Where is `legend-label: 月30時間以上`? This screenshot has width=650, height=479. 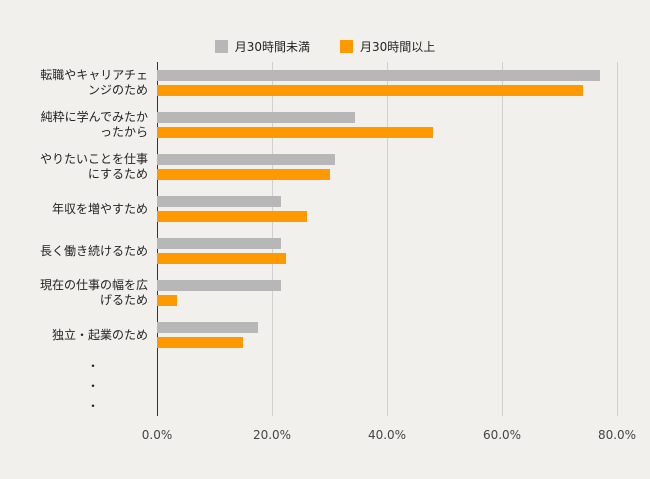 legend-label: 月30時間以上 is located at coordinates (398, 46).